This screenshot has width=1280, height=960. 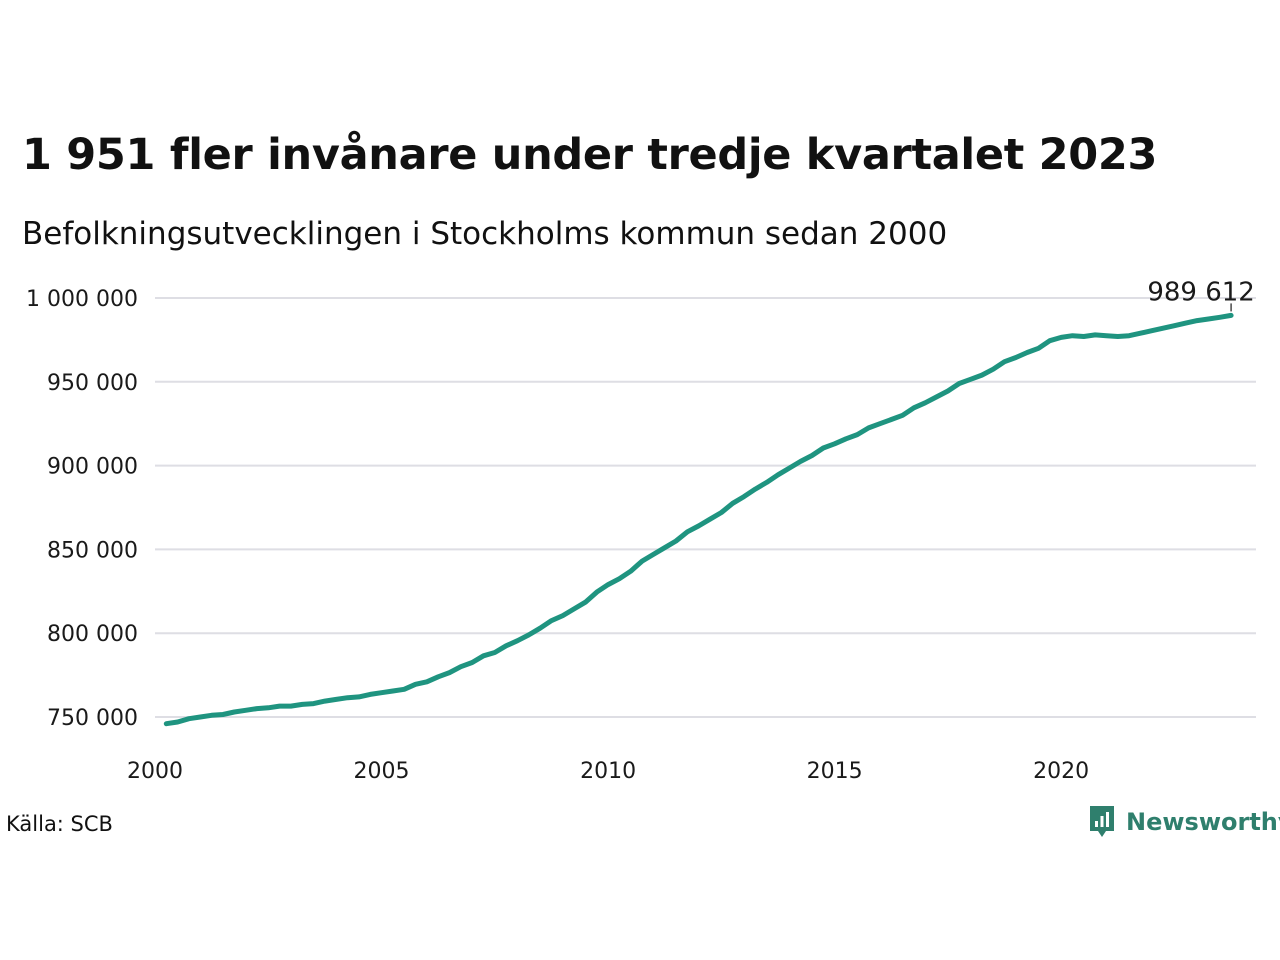 I want to click on y-tick-label: 900 000, so click(x=92, y=467).